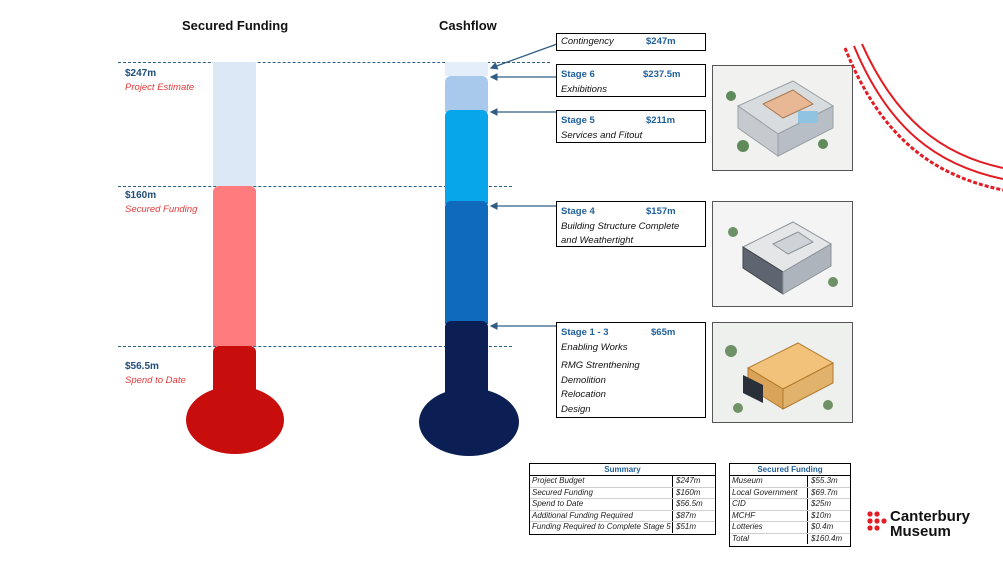 The height and width of the screenshot is (565, 1003). Describe the element at coordinates (828, 527) in the screenshot. I see `row-value: $0.4m` at that location.